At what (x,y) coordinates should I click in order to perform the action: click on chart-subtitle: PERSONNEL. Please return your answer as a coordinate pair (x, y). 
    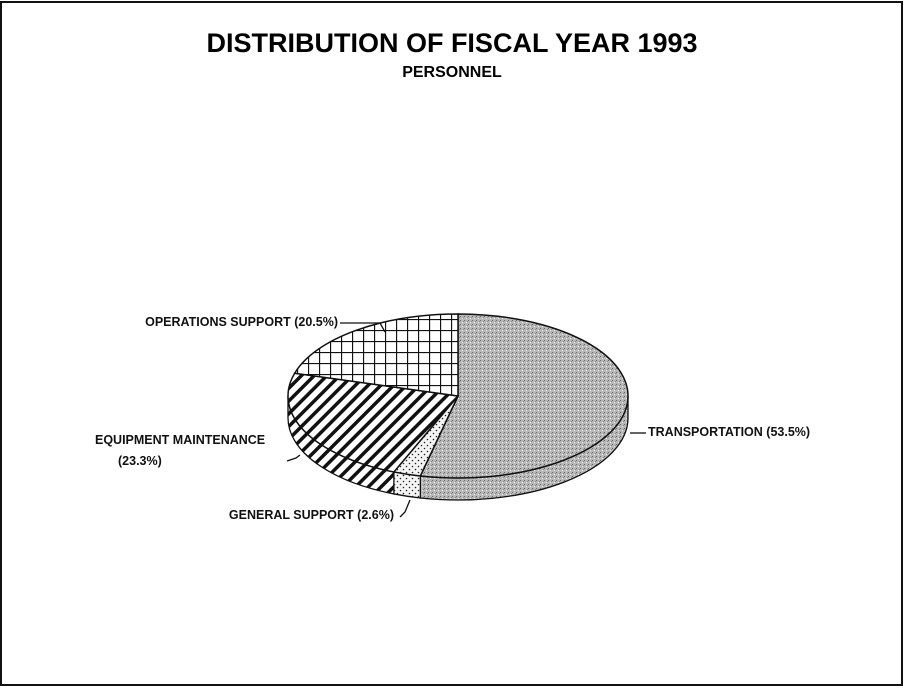
    Looking at the image, I should click on (452, 72).